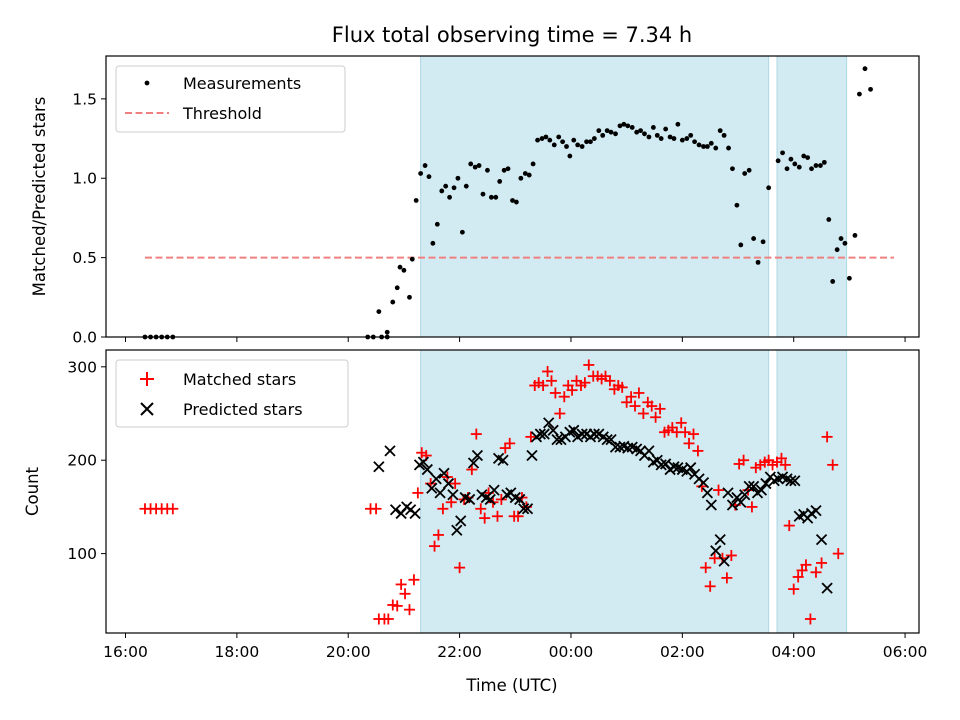  I want to click on count-panel-legend: Matched stars Predicted stars, so click(232, 393).